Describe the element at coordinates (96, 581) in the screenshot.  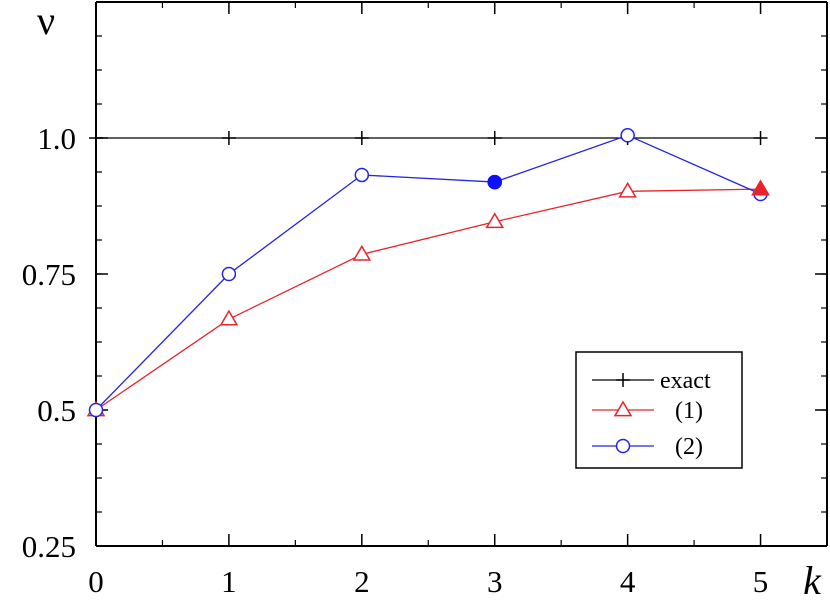
I see `x-tick-label: 0` at that location.